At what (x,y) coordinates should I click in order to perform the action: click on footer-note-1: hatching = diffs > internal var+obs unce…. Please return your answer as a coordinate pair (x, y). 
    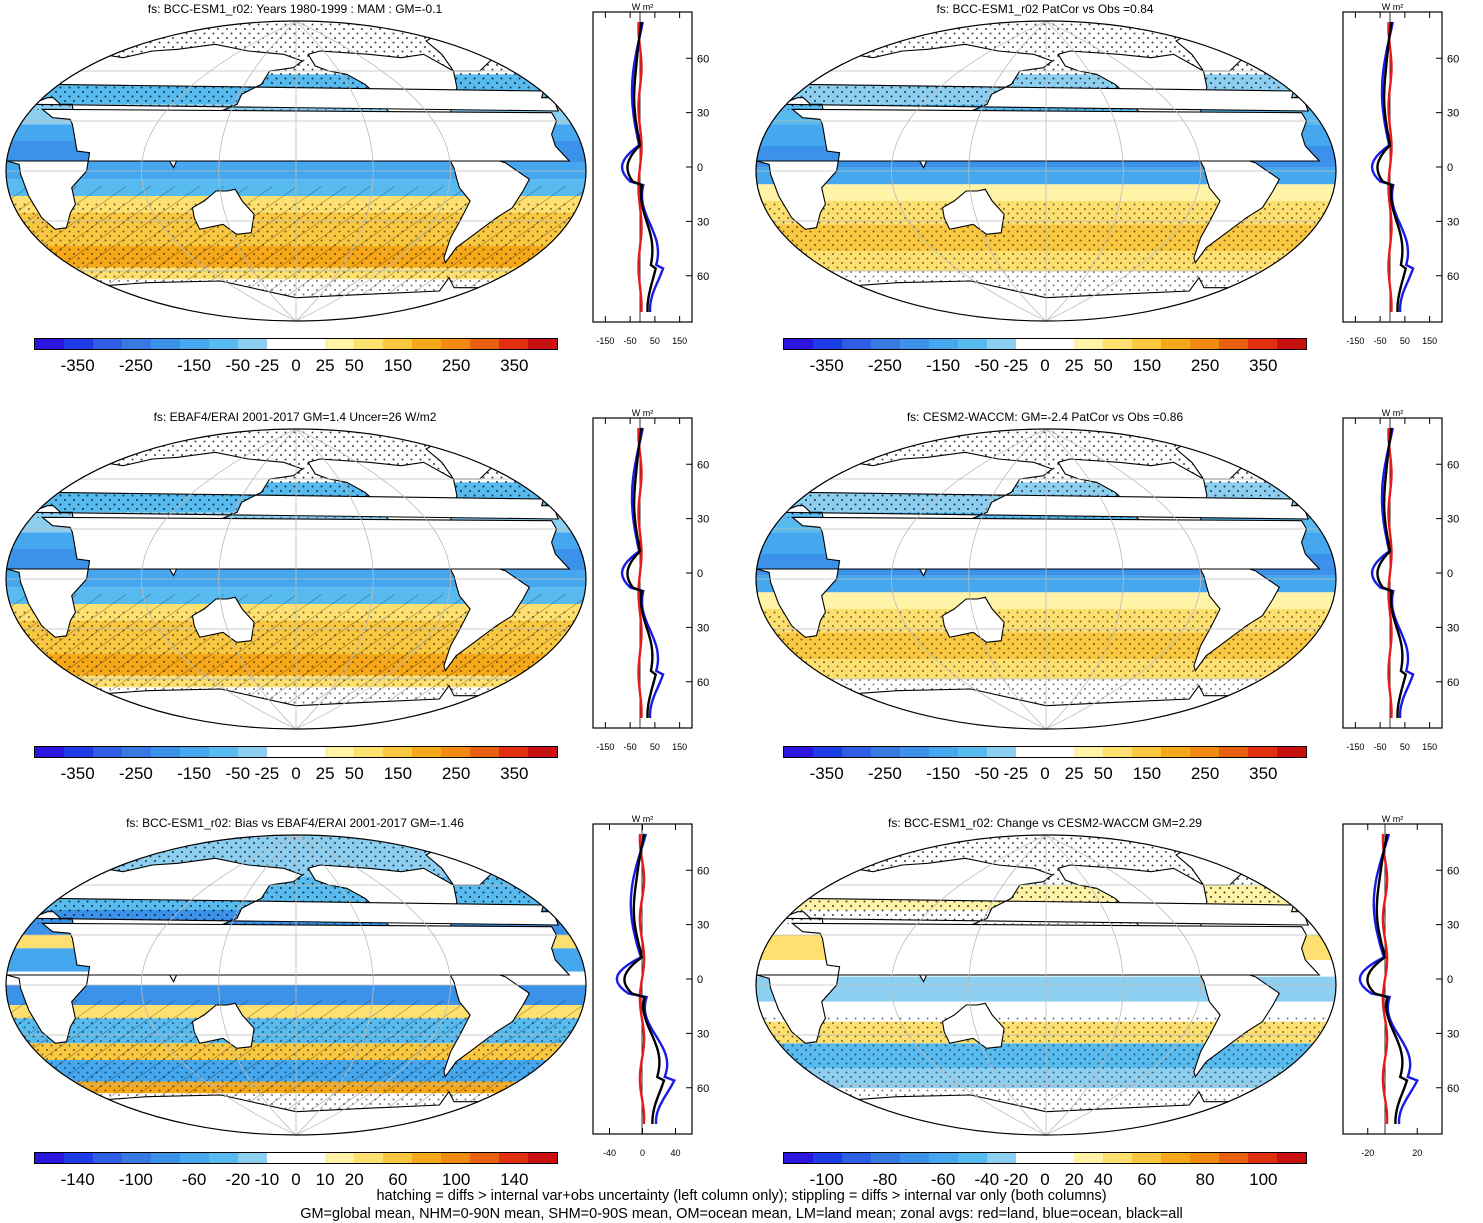
    Looking at the image, I should click on (741, 1196).